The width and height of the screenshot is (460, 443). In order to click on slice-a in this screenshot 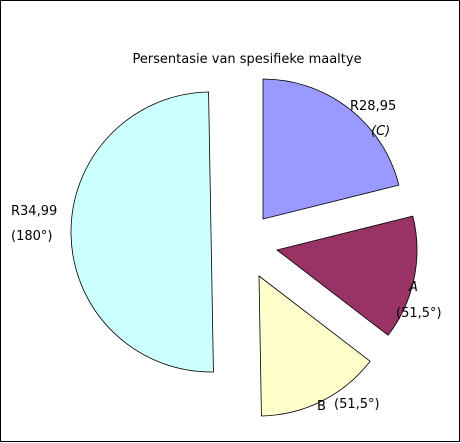, I will do `click(347, 275)`.